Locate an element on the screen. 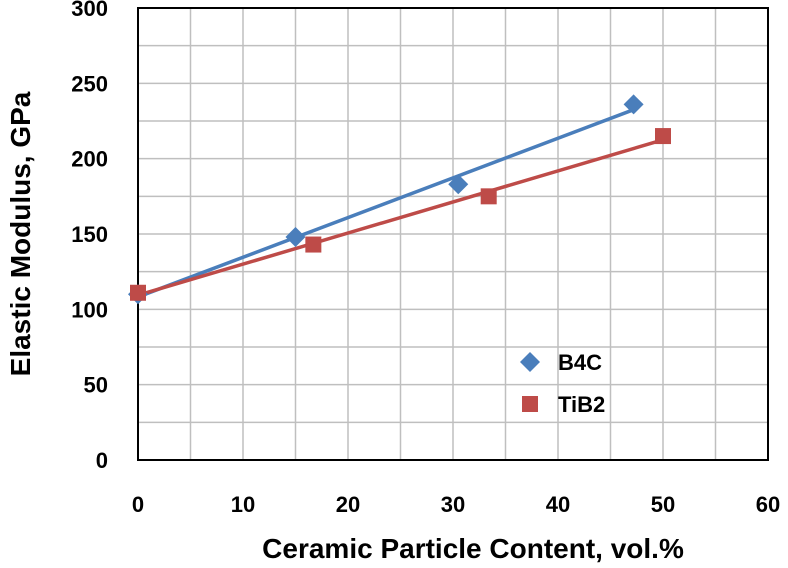 This screenshot has height=568, width=788. x-tick-label: 10 is located at coordinates (243, 504).